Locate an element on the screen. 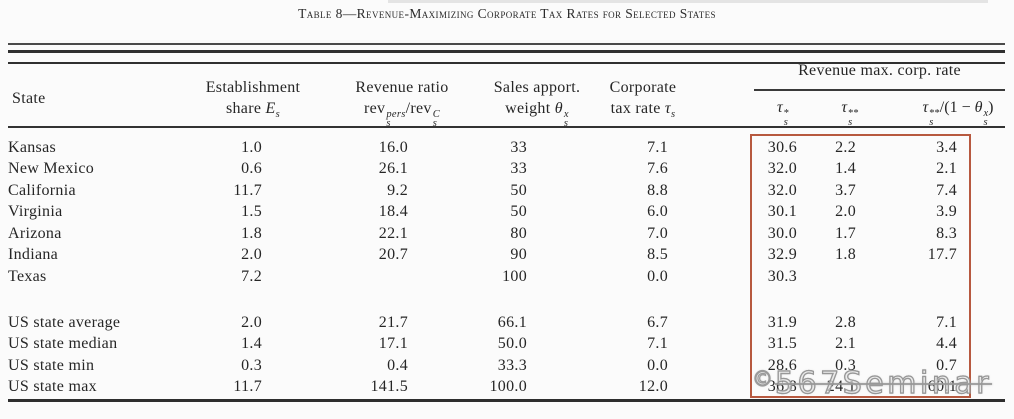 The width and height of the screenshot is (1014, 419). cell-state: Indiana is located at coordinates (33, 255).